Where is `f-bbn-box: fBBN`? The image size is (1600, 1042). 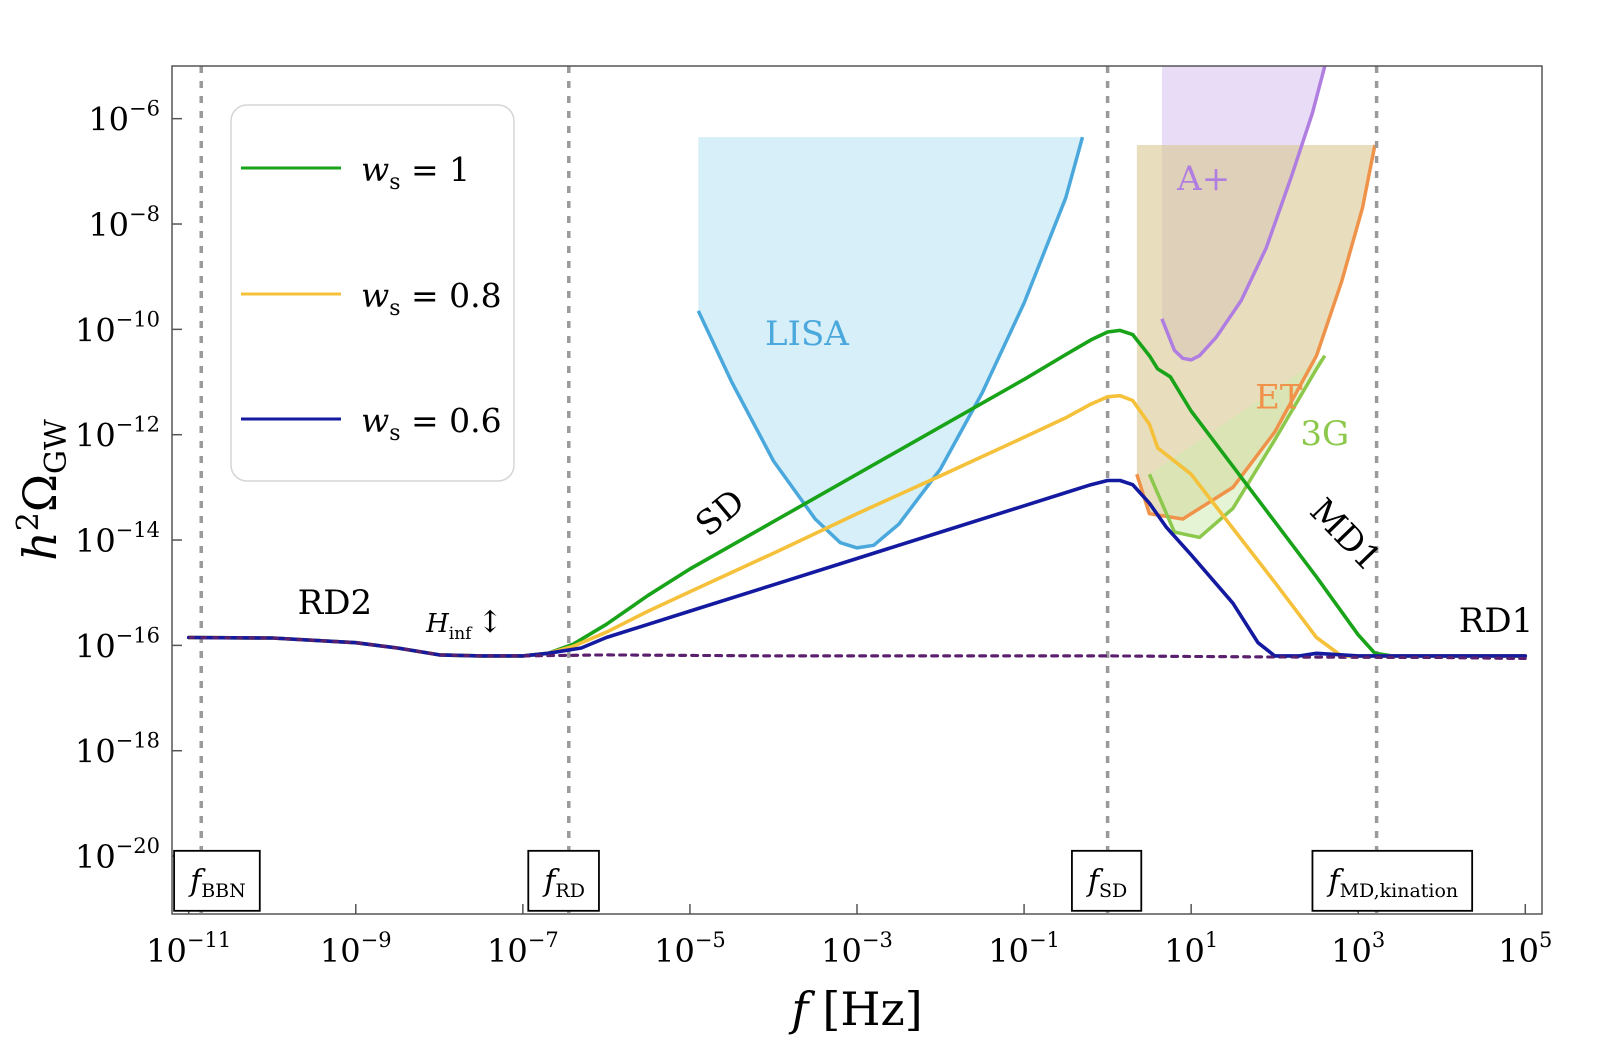
f-bbn-box: fBBN is located at coordinates (217, 880).